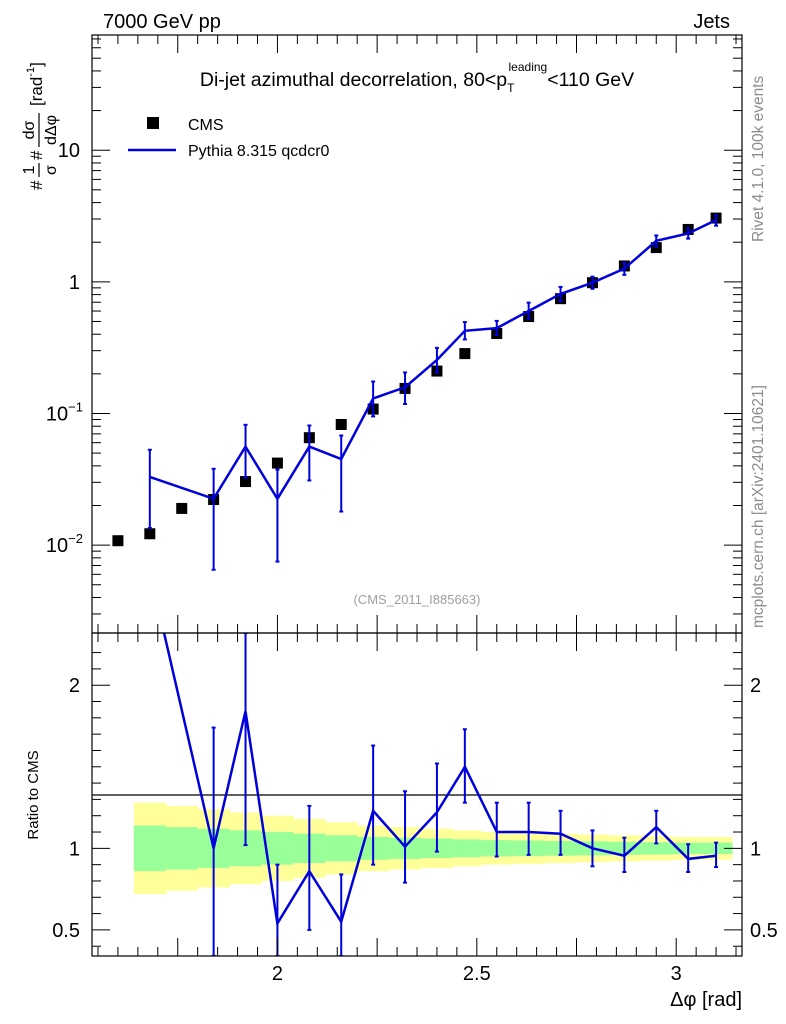  Describe the element at coordinates (162, 22) in the screenshot. I see `energy-label: 7000 GeV pp` at that location.